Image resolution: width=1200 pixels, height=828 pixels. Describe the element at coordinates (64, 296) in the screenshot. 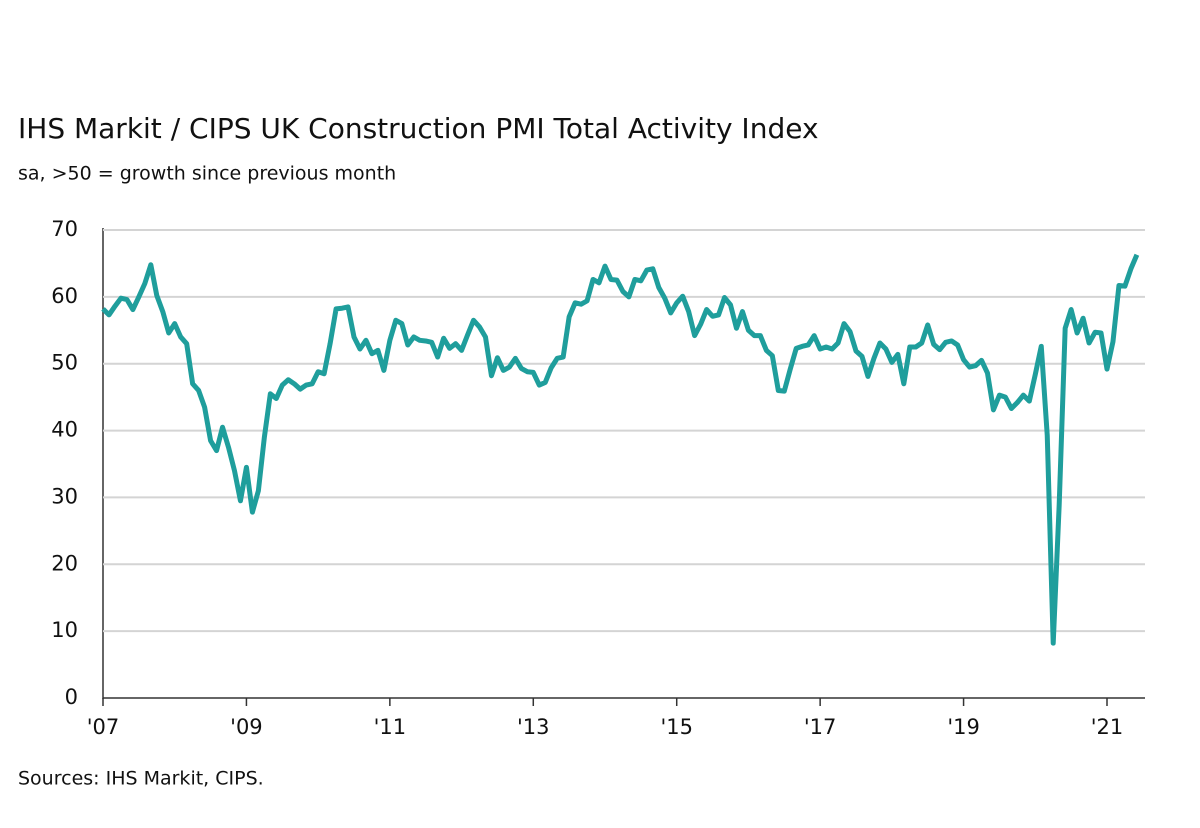

I see `y-tick-label: 60` at that location.